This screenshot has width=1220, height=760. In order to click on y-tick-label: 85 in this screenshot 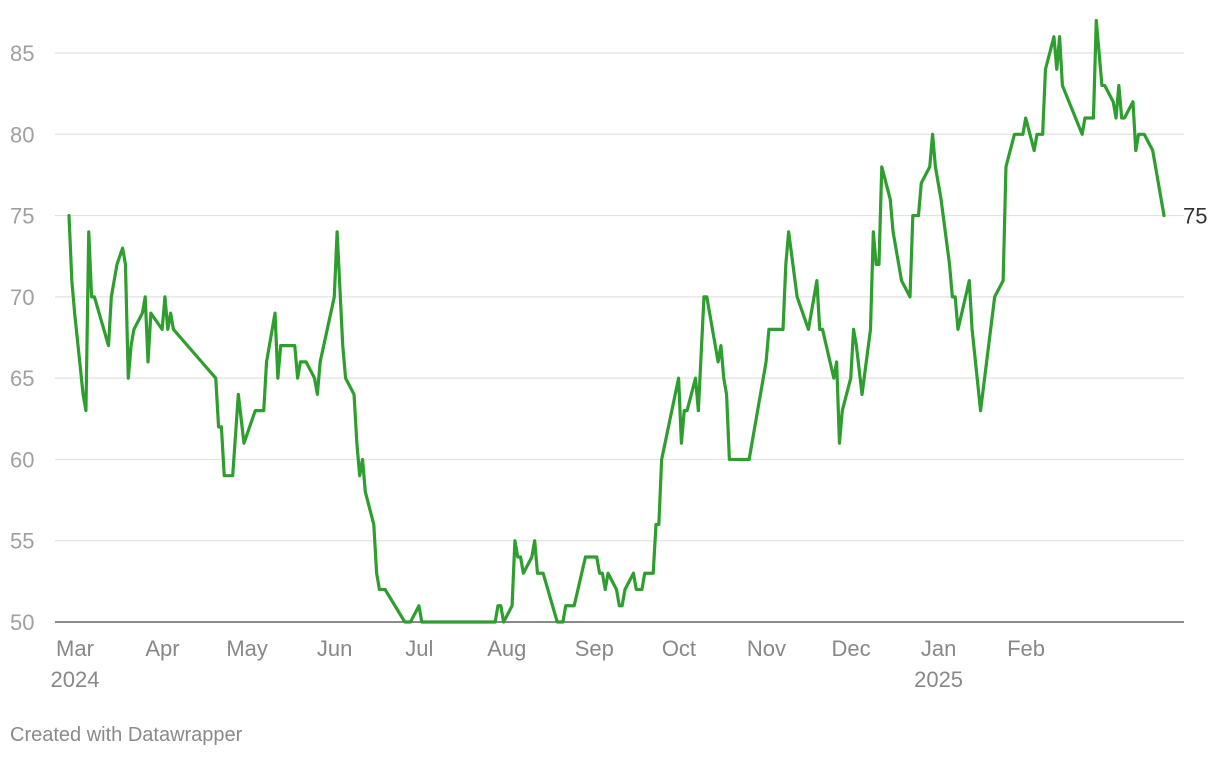, I will do `click(22, 53)`.